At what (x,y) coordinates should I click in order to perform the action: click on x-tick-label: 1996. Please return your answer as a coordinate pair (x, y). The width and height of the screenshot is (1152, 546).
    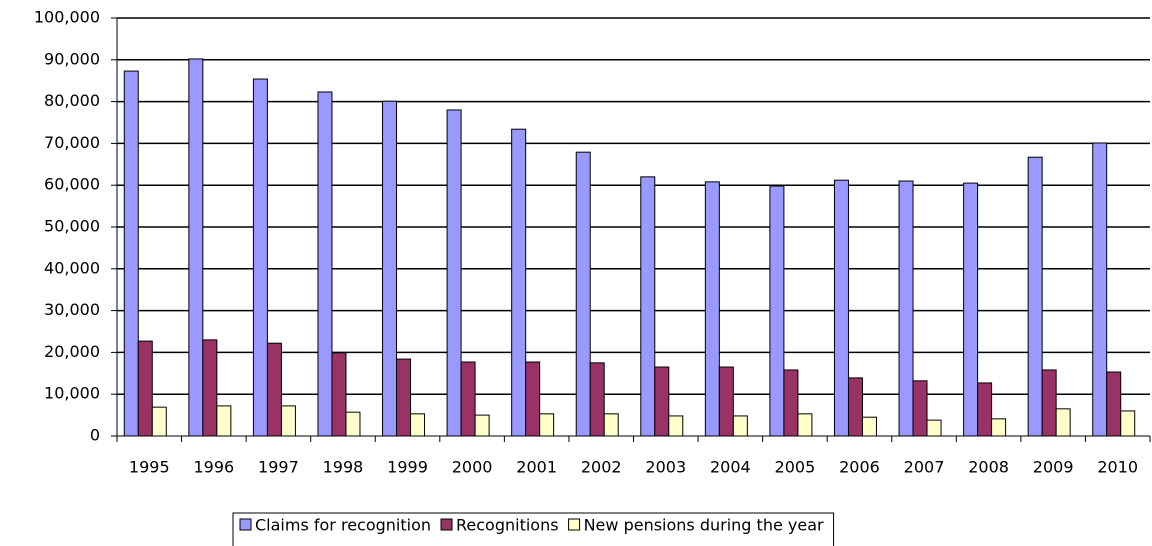
    Looking at the image, I should click on (213, 467).